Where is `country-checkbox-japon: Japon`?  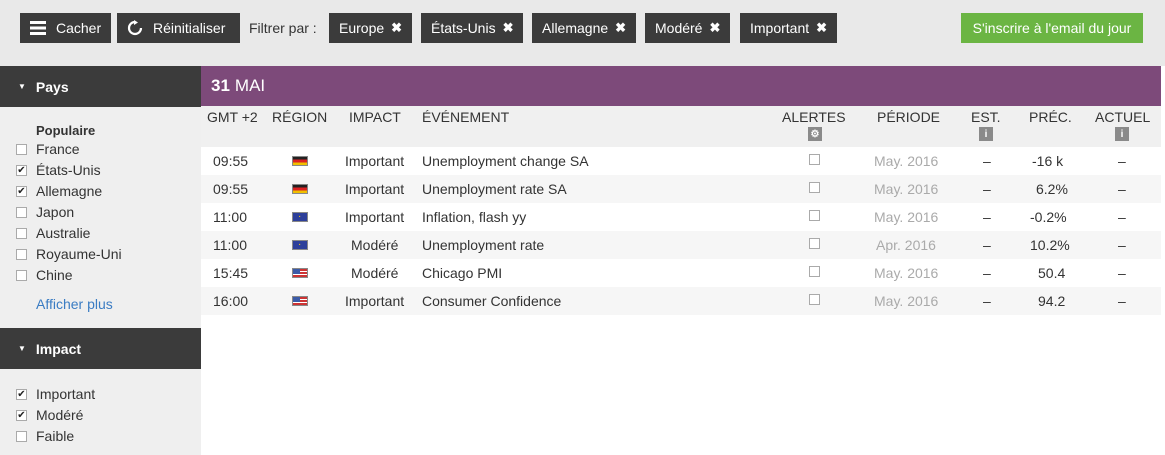 country-checkbox-japon: Japon is located at coordinates (45, 212).